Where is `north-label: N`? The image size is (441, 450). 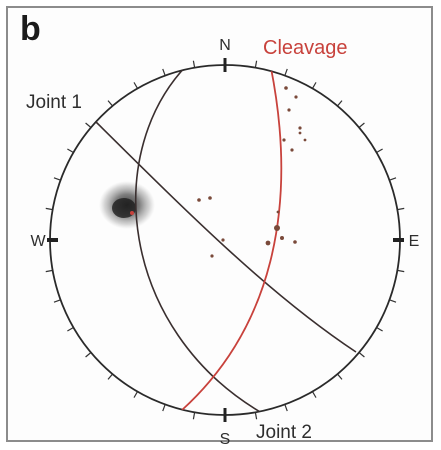 north-label: N is located at coordinates (225, 45).